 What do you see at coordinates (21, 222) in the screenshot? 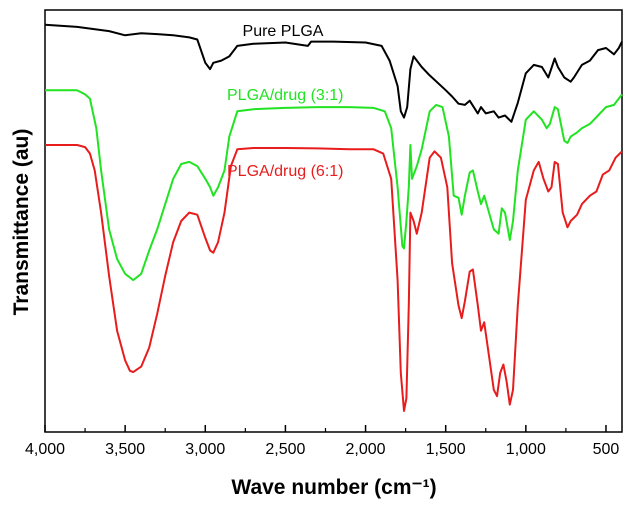
I see `y-axis-title: Transmittance (au)` at bounding box center [21, 222].